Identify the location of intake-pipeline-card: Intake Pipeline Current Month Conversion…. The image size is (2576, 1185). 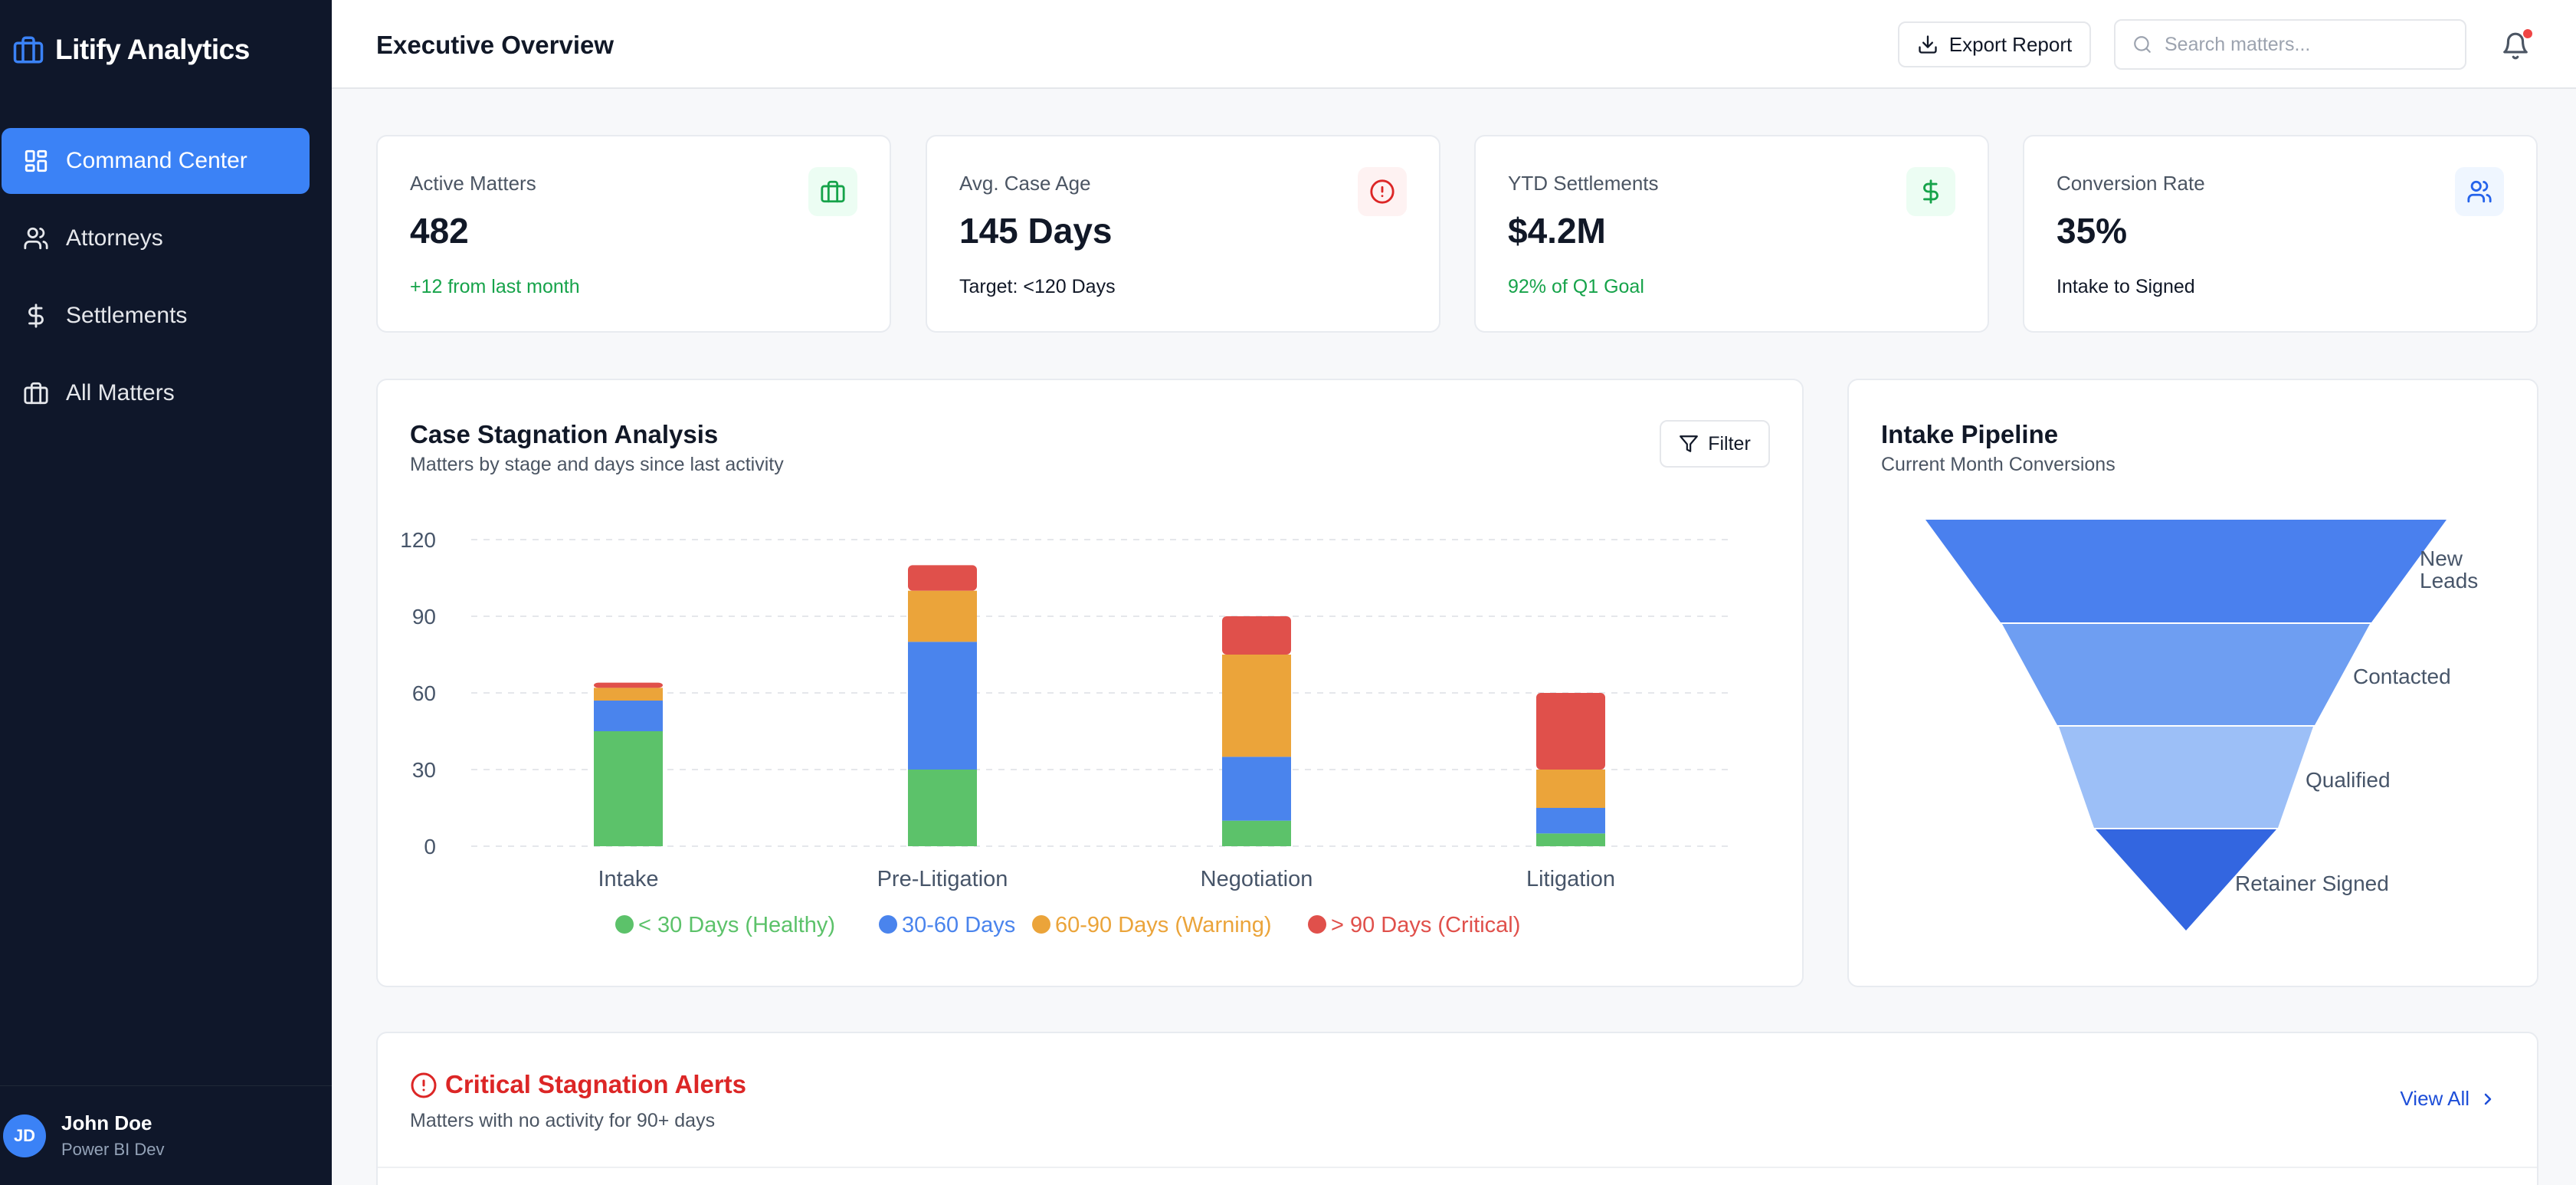
(2192, 683).